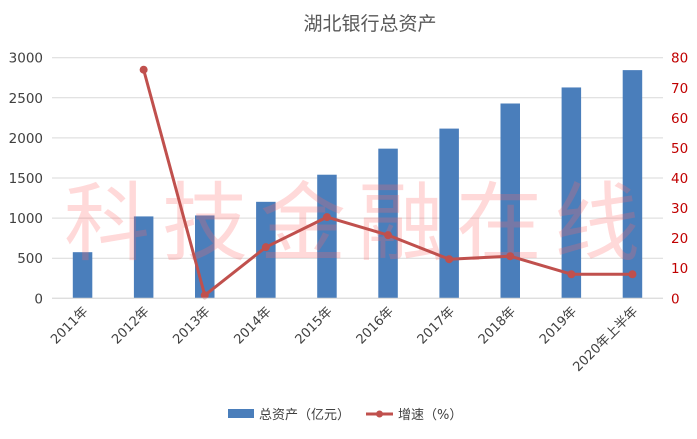  Describe the element at coordinates (606, 339) in the screenshot. I see `x-axis-label: 2020年上半年` at that location.